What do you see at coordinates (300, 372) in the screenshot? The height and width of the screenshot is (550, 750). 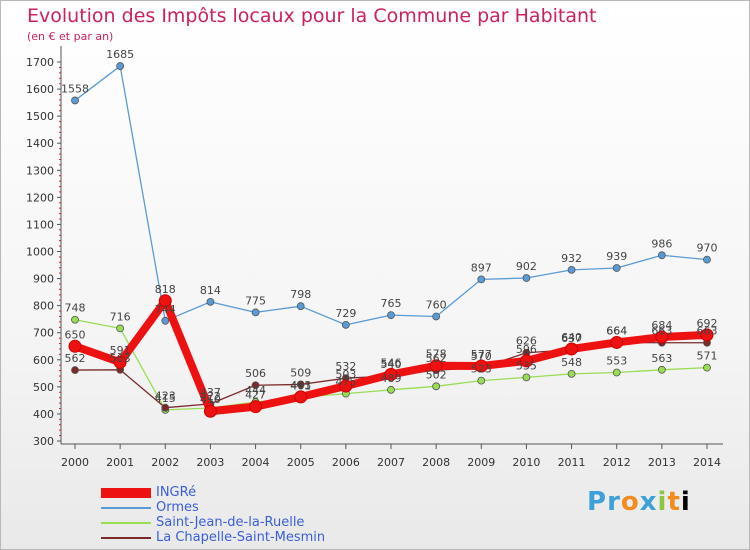 I see `data-label-3: 509` at bounding box center [300, 372].